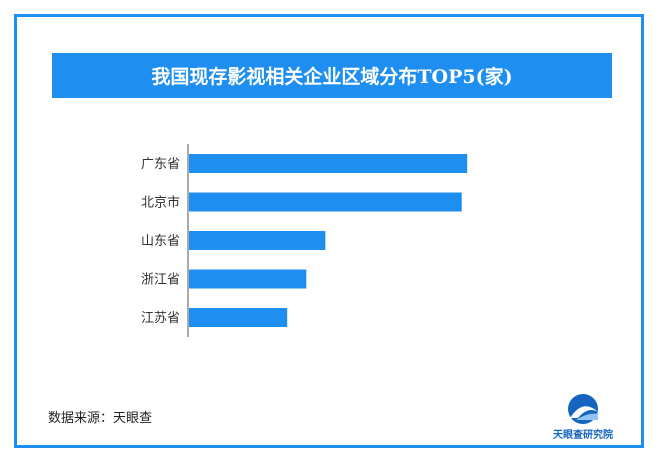  Describe the element at coordinates (160, 203) in the screenshot. I see `category-label-1: 北京市` at that location.